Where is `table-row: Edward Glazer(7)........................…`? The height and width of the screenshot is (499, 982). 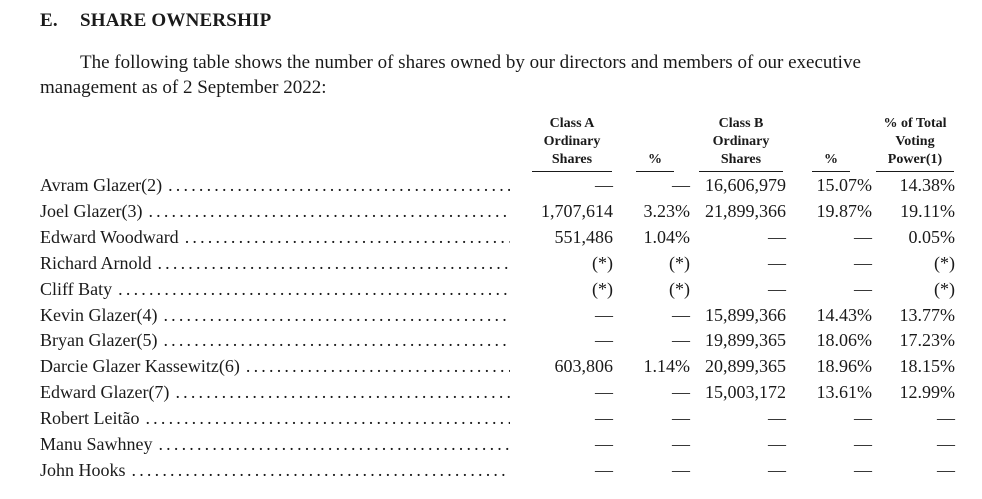 table-row: Edward Glazer(7)........................… is located at coordinates (500, 392).